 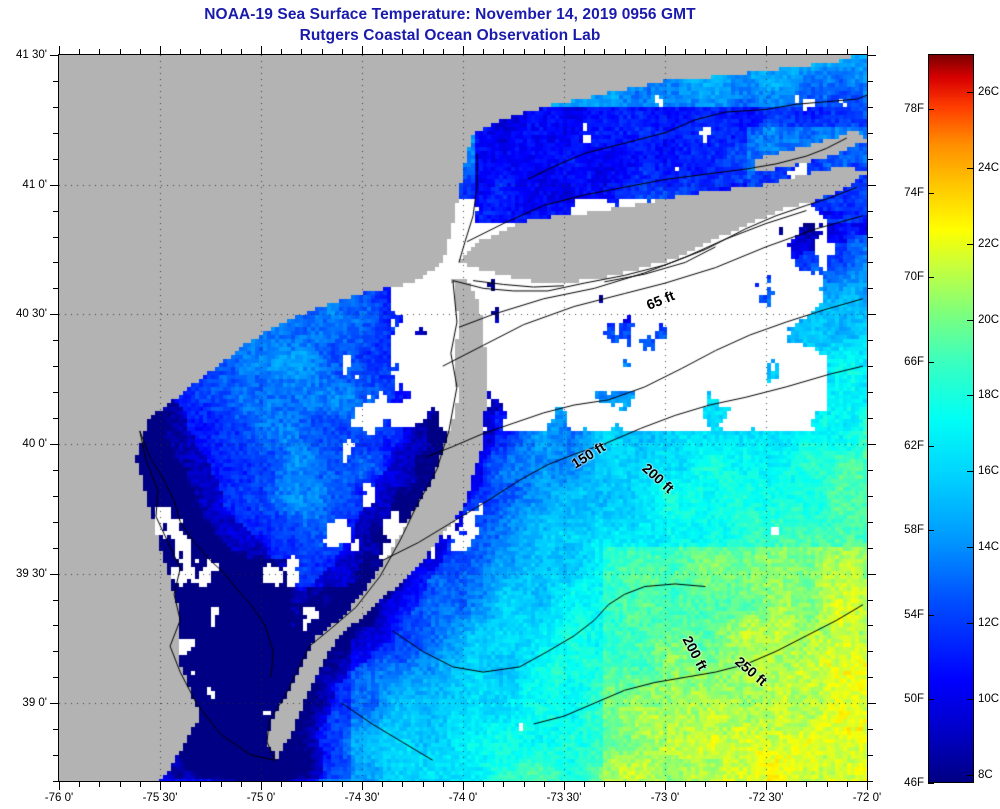 What do you see at coordinates (914, 614) in the screenshot?
I see `colorbar-label-fahrenheit: 54F` at bounding box center [914, 614].